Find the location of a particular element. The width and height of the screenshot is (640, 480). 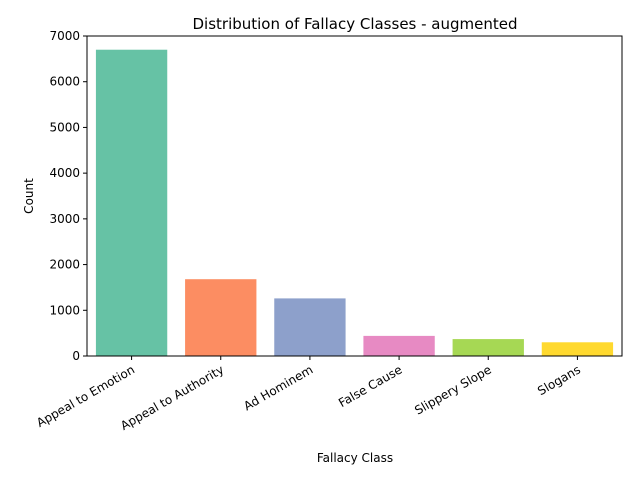

y-tick-label: 0 is located at coordinates (76, 356).